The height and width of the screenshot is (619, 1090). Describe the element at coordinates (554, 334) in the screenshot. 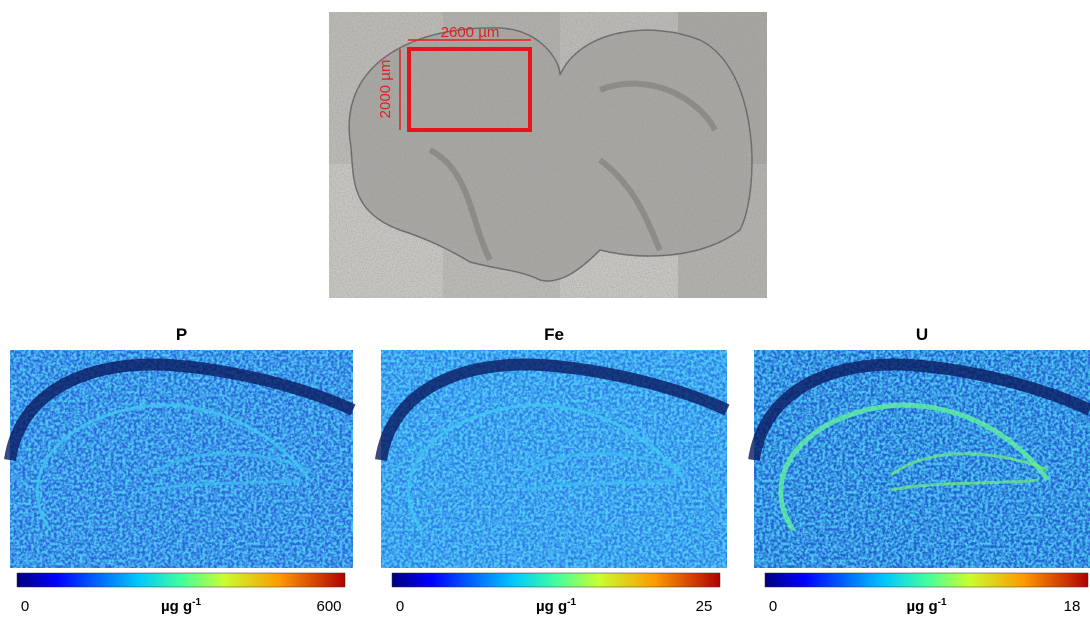

I see `panel-title: Fe` at that location.